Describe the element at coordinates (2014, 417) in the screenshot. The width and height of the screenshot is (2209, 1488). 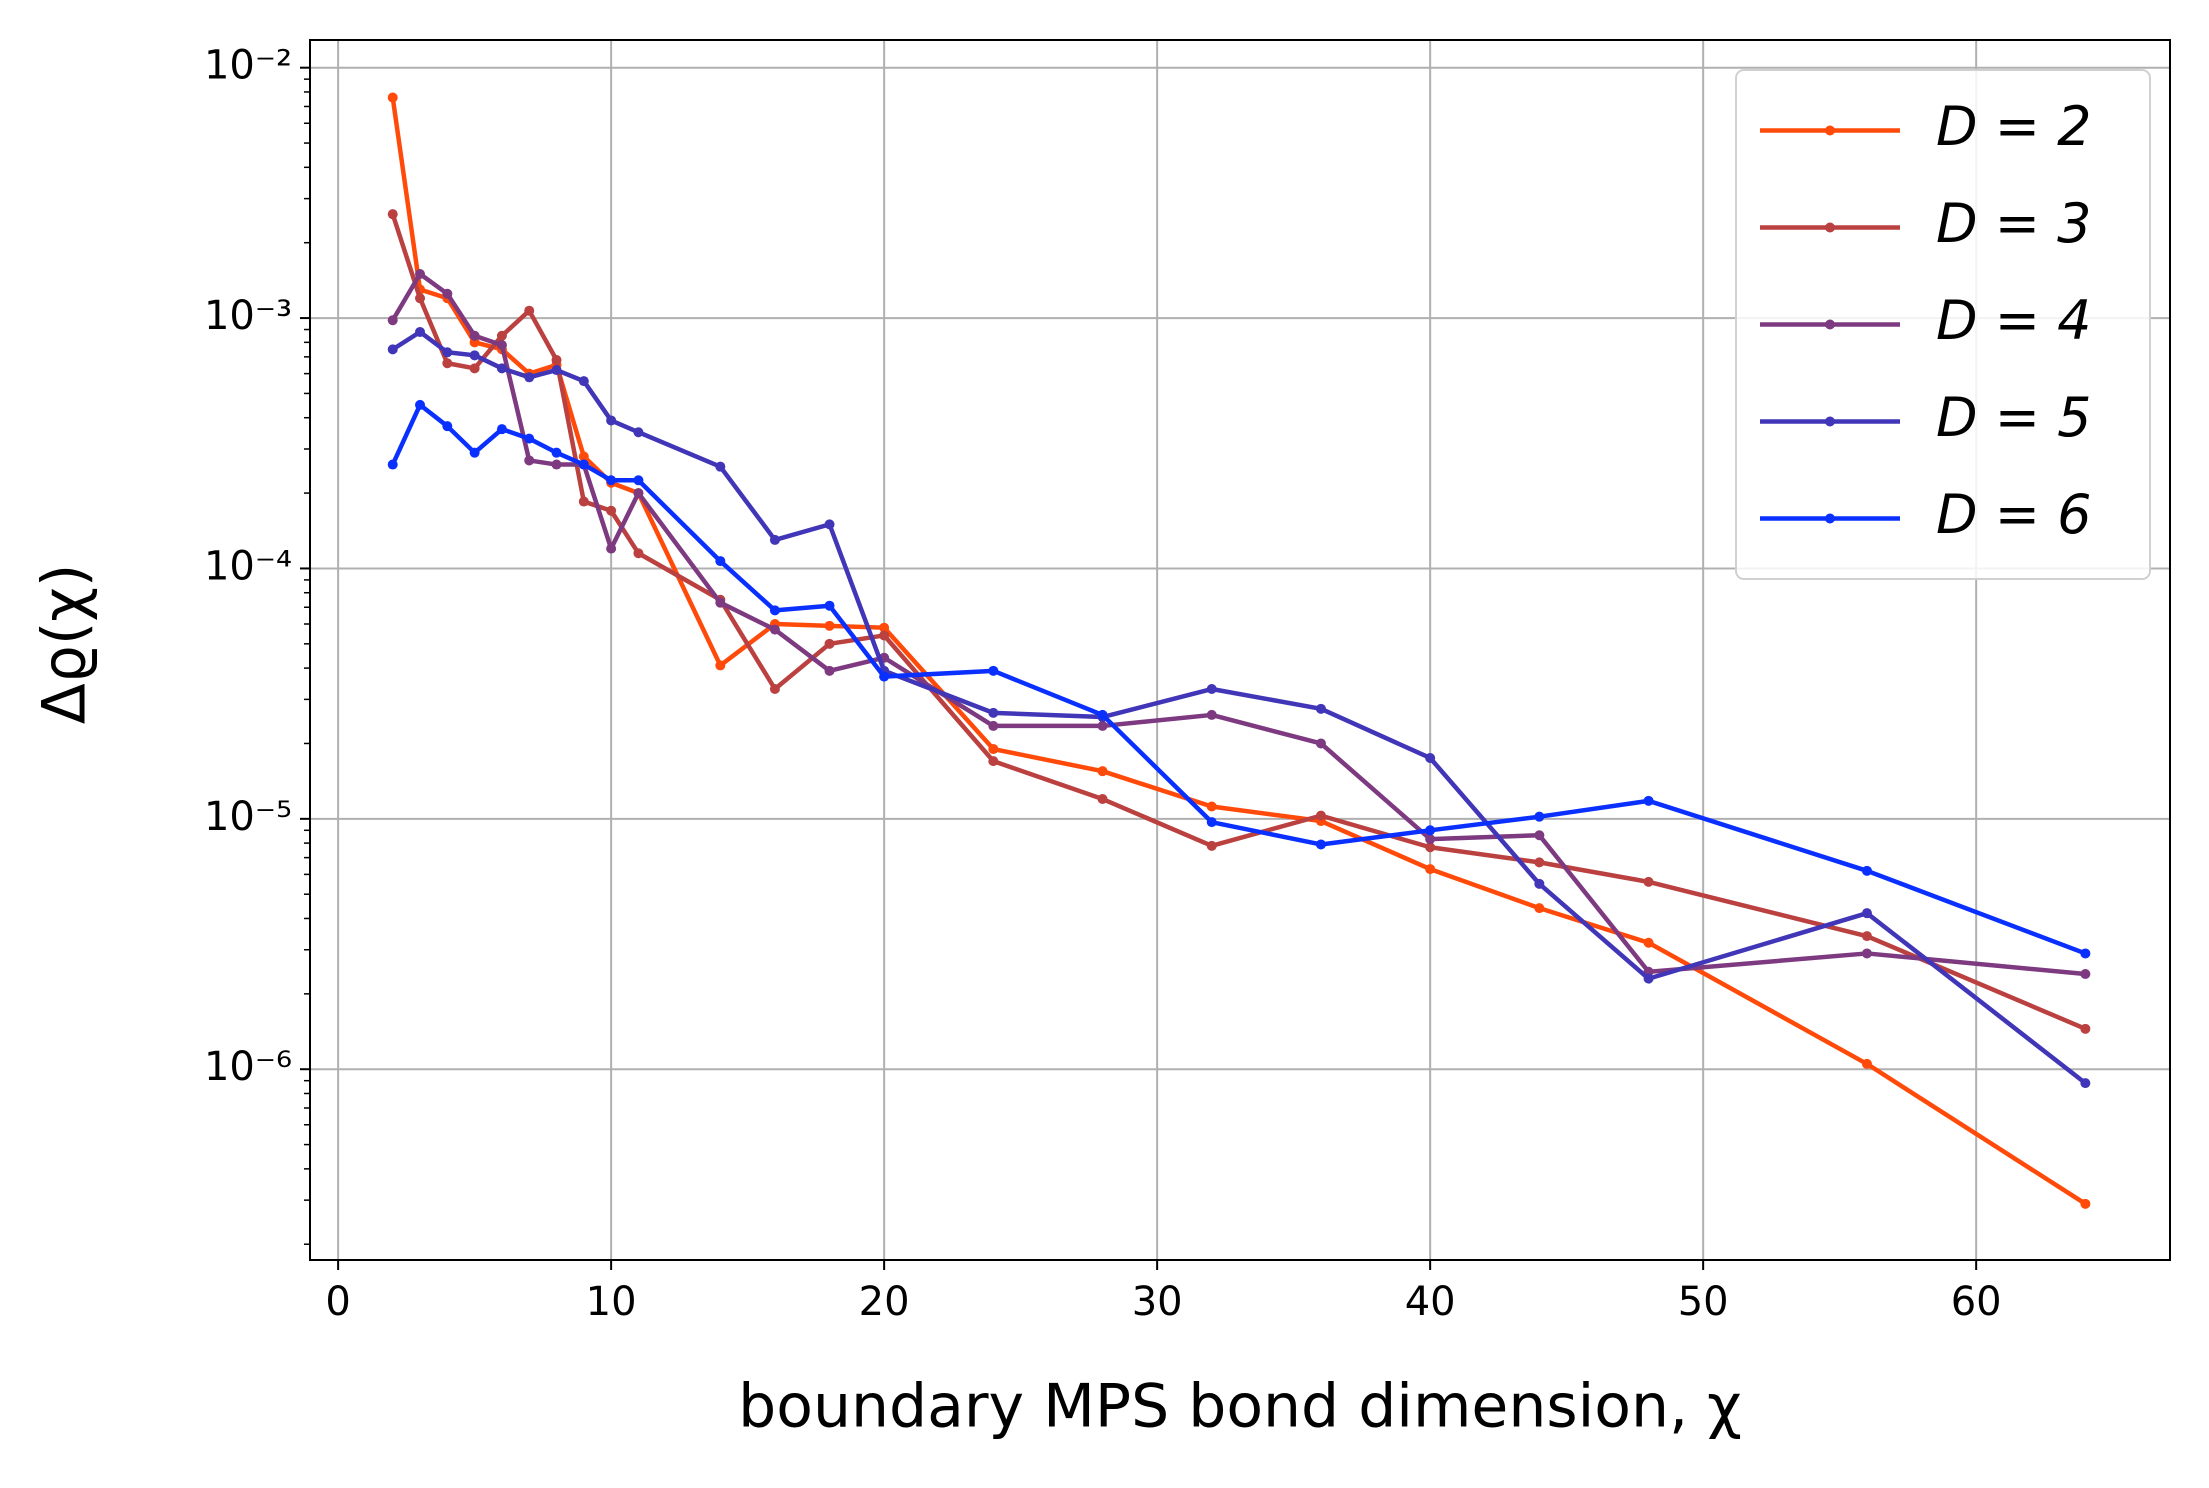
I see `legend-label: D = 5` at that location.